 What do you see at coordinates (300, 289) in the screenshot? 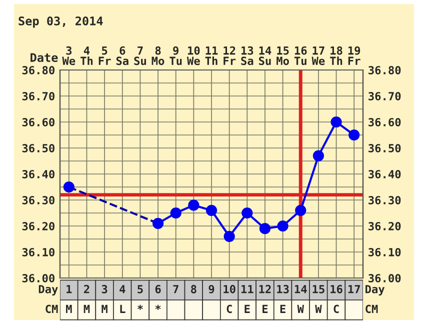
I see `text: 14` at bounding box center [300, 289].